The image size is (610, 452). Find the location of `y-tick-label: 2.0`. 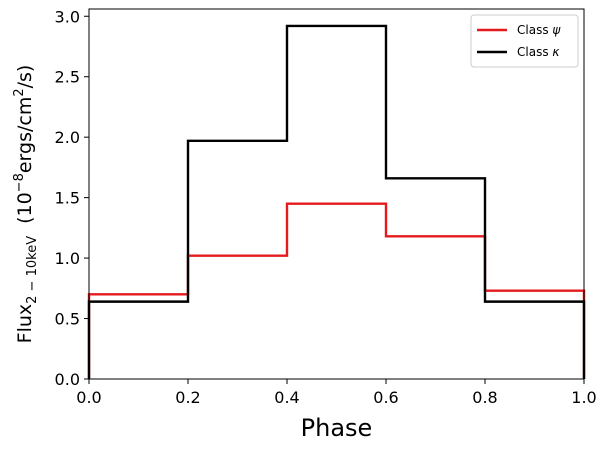

y-tick-label: 2.0 is located at coordinates (67, 137).